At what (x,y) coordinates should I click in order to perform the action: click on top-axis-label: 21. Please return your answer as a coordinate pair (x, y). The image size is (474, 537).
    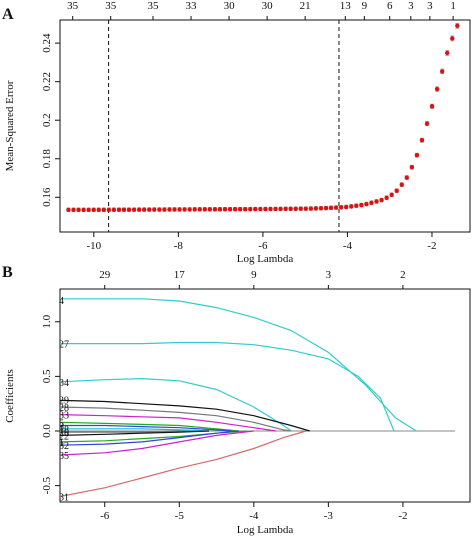
    Looking at the image, I should click on (305, 6).